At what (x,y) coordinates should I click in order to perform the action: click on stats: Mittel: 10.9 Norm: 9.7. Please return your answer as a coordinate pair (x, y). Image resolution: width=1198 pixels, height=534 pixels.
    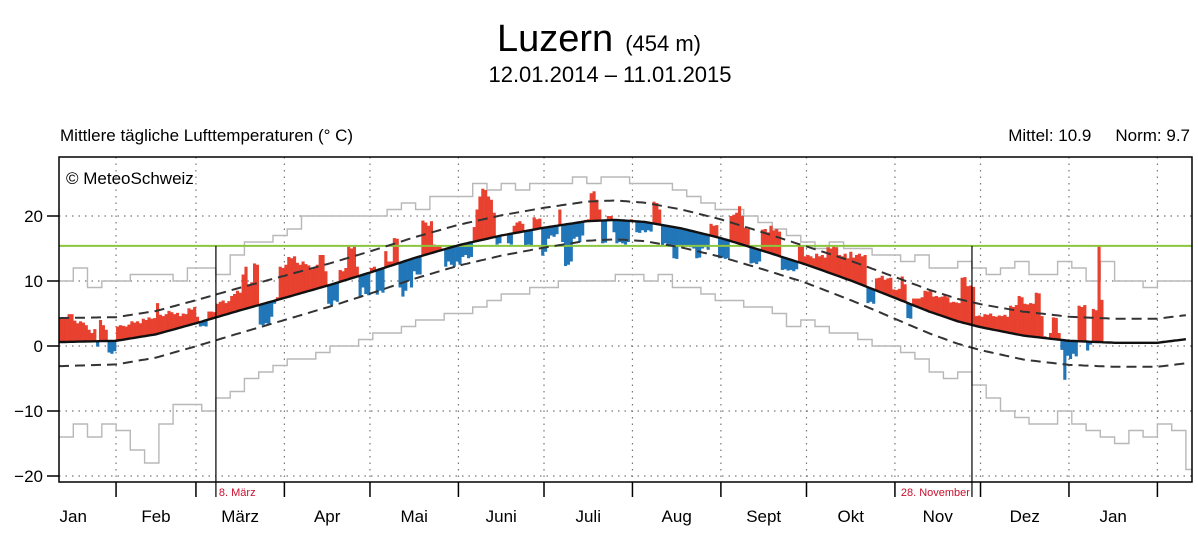
    Looking at the image, I should click on (1087, 136).